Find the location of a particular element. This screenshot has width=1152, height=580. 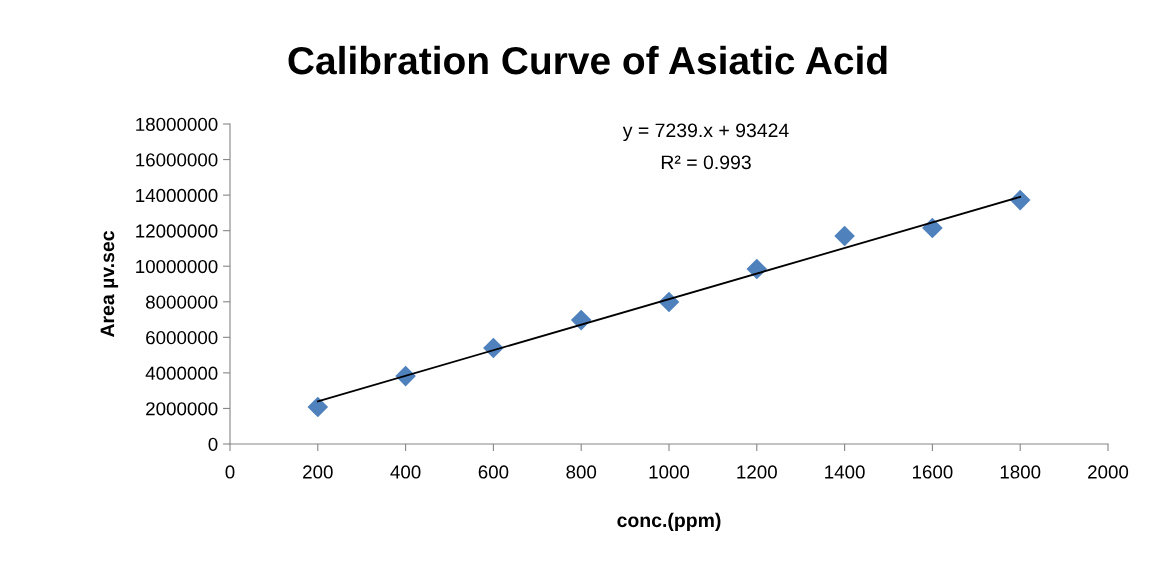

annotation: y = 7239.x + 93424 is located at coordinates (705, 132).